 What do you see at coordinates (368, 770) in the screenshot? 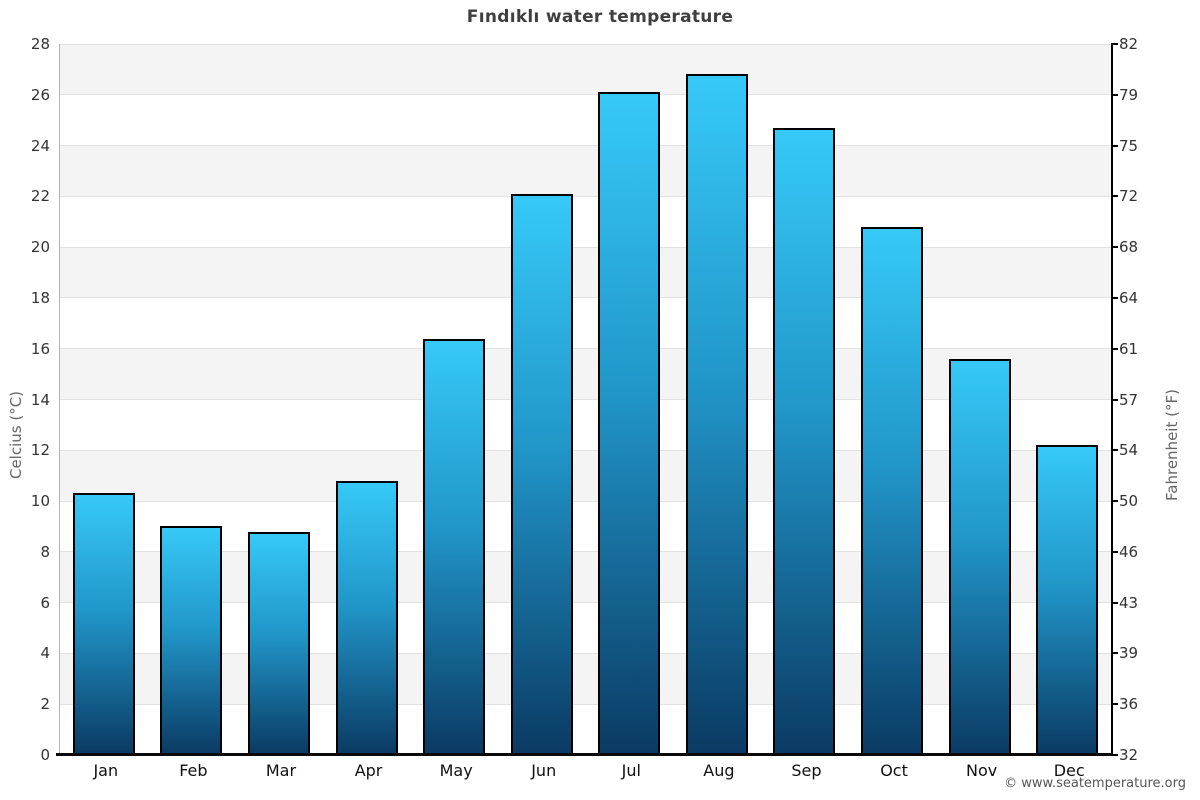
I see `x-label-apr: Apr` at bounding box center [368, 770].